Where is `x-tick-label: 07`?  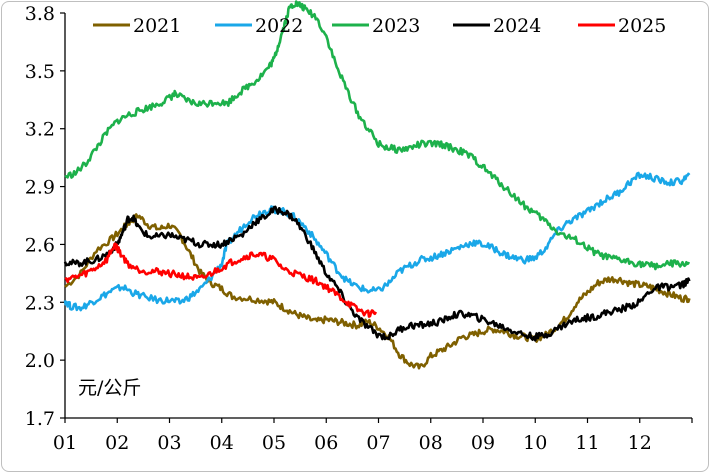 x-tick-label: 07 is located at coordinates (378, 443).